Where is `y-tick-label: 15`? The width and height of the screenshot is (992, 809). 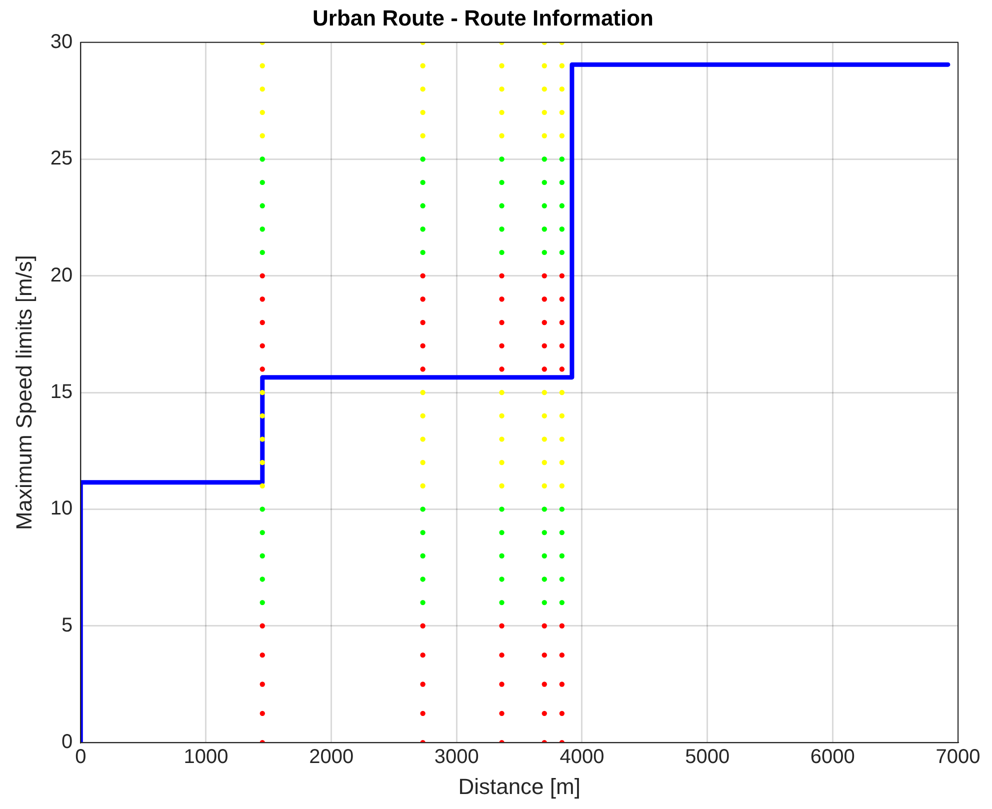 y-tick-label: 15 is located at coordinates (61, 392).